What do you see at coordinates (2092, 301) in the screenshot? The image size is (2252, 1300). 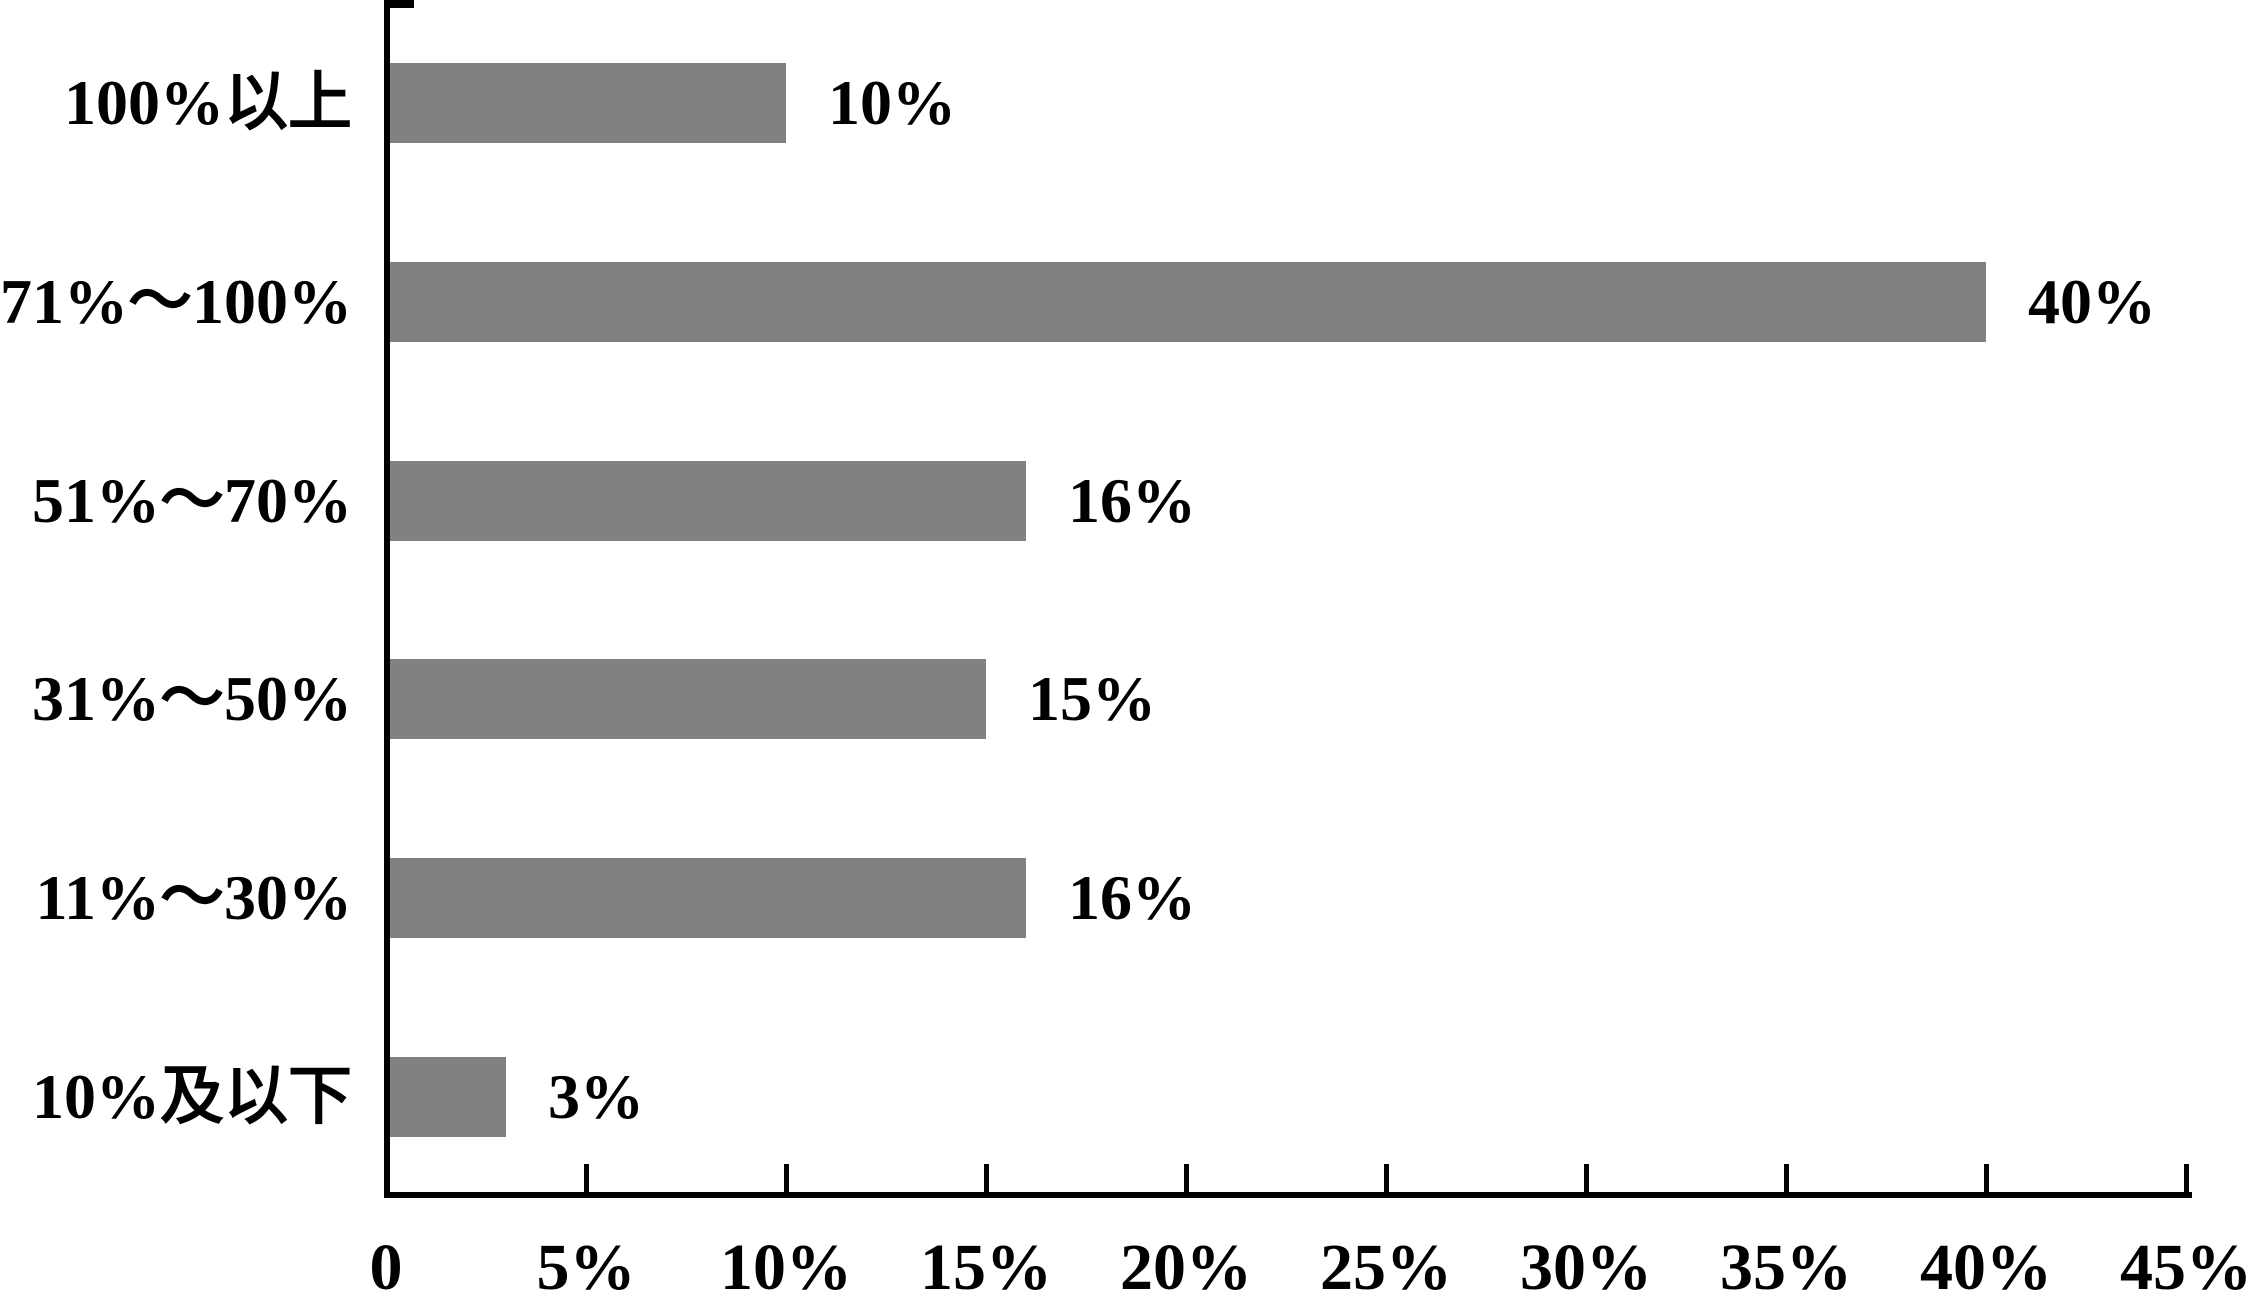 I see `bar-value-label: 40%` at bounding box center [2092, 301].